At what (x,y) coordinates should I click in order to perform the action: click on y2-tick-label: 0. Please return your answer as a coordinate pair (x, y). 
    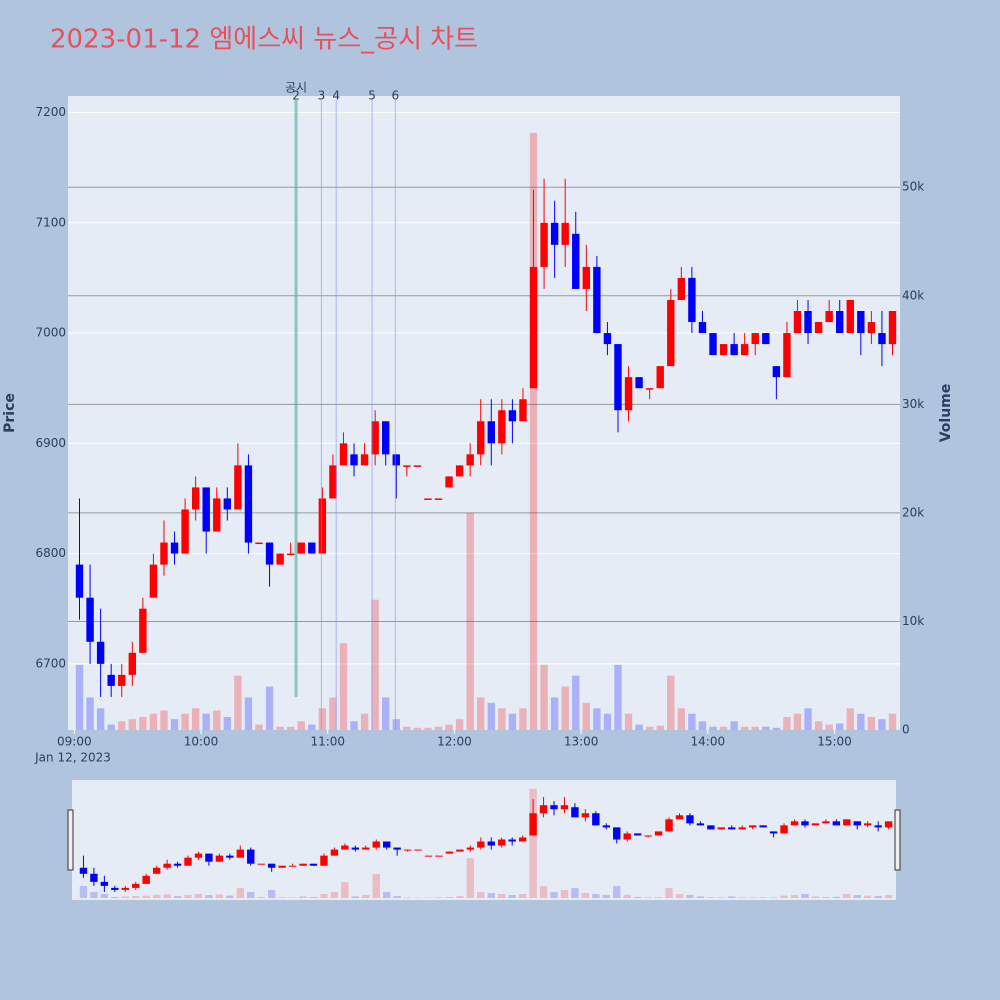
    Looking at the image, I should click on (906, 730).